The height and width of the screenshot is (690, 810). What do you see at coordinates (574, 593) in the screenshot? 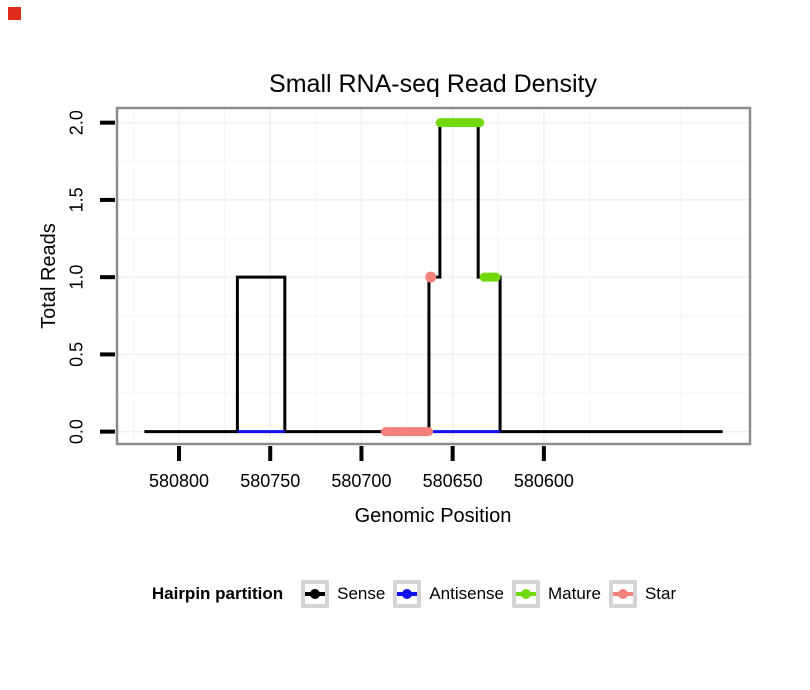
I see `legend-label: Mature` at bounding box center [574, 593].